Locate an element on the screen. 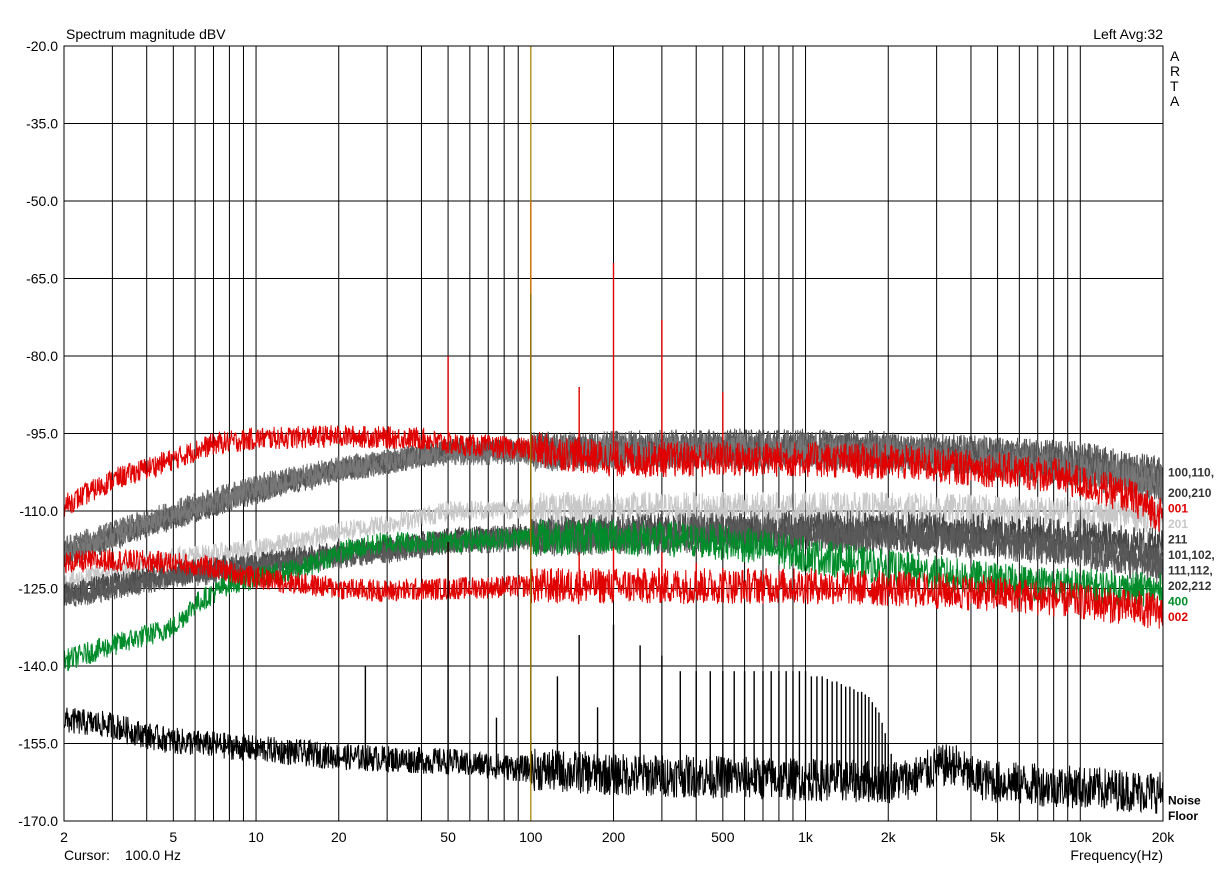 The height and width of the screenshot is (884, 1228). brand-letters: A R T A is located at coordinates (1175, 78).